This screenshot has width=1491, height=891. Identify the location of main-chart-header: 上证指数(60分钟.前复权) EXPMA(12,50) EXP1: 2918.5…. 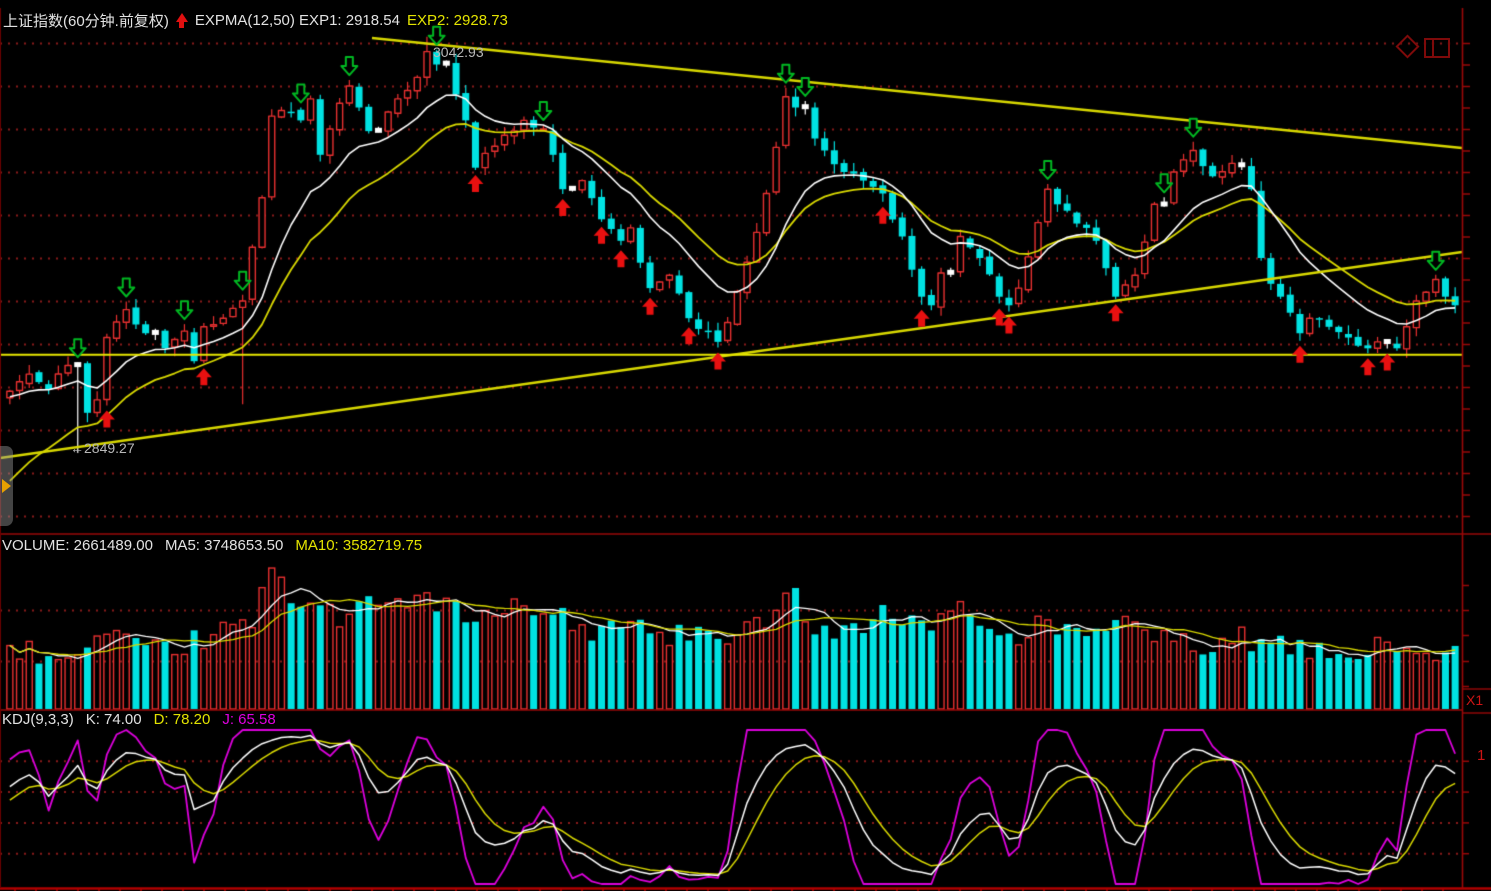
(255, 20).